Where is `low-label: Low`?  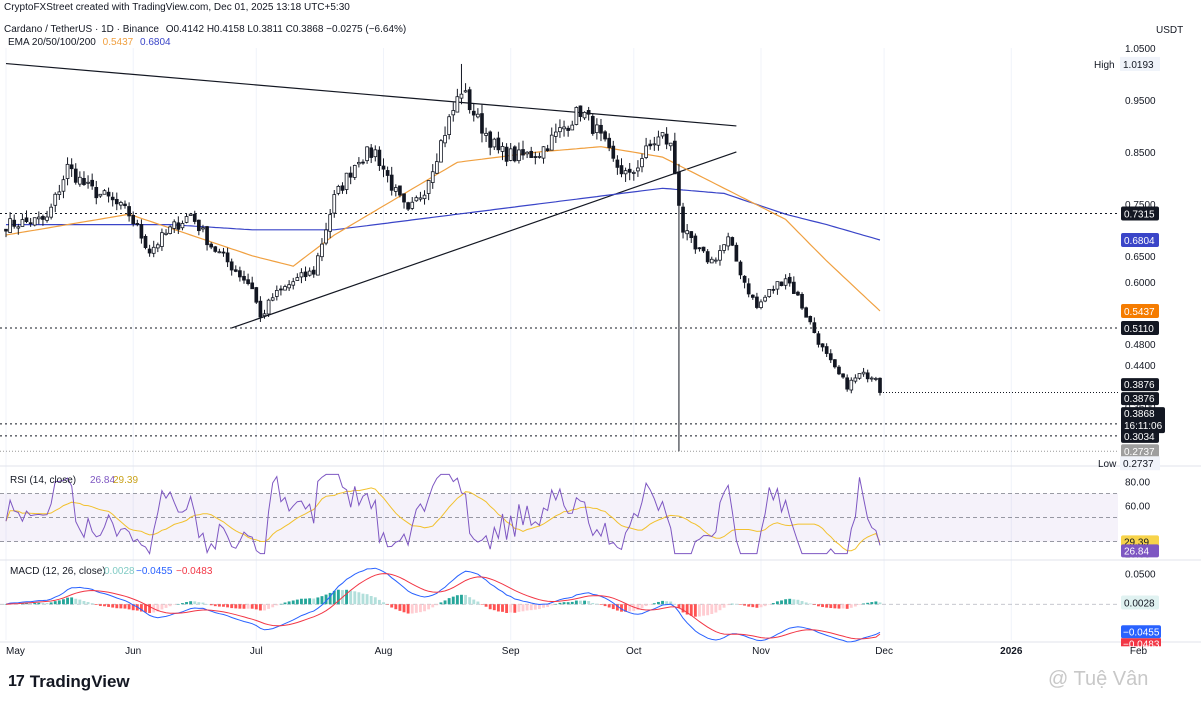 low-label: Low is located at coordinates (1107, 464).